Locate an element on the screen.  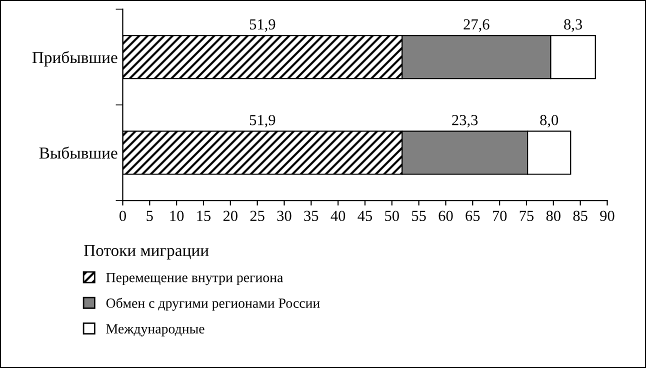
data-label: 8,3 is located at coordinates (573, 25).